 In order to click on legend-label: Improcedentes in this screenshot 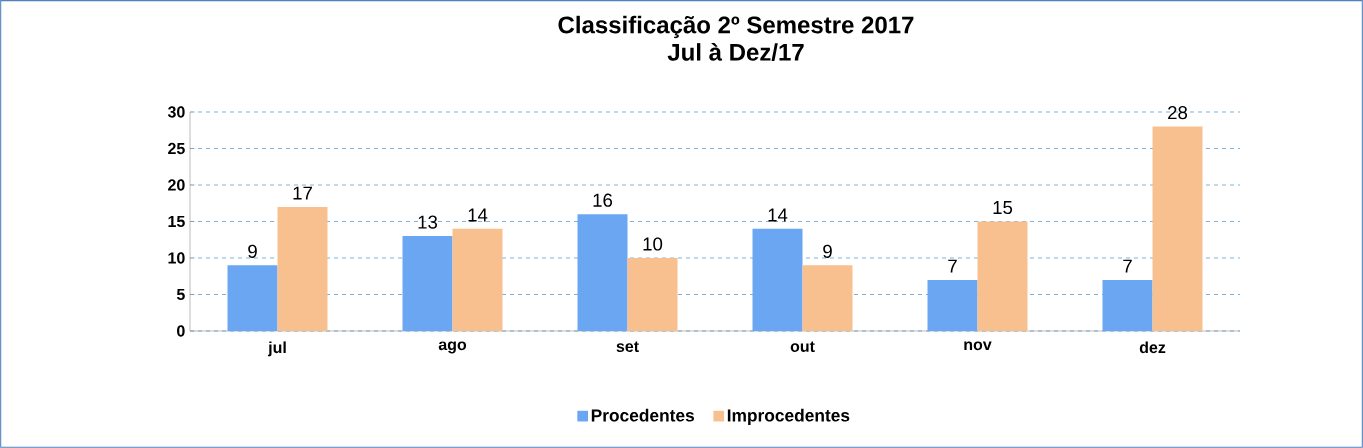, I will do `click(788, 417)`.